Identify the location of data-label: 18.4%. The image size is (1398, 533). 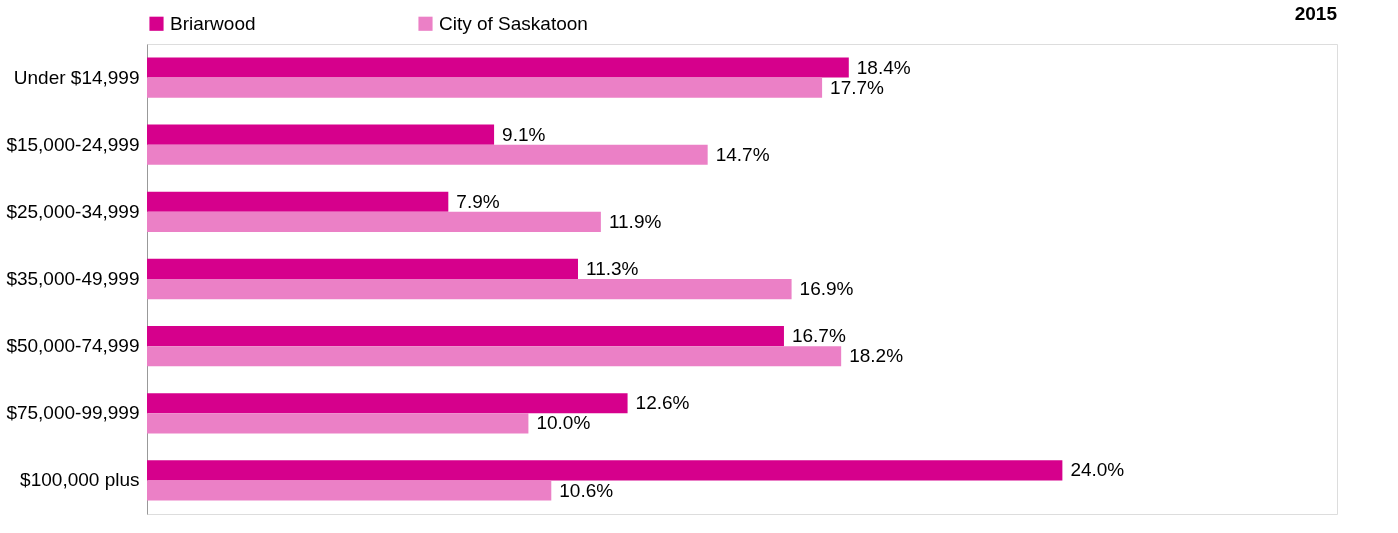
(883, 67).